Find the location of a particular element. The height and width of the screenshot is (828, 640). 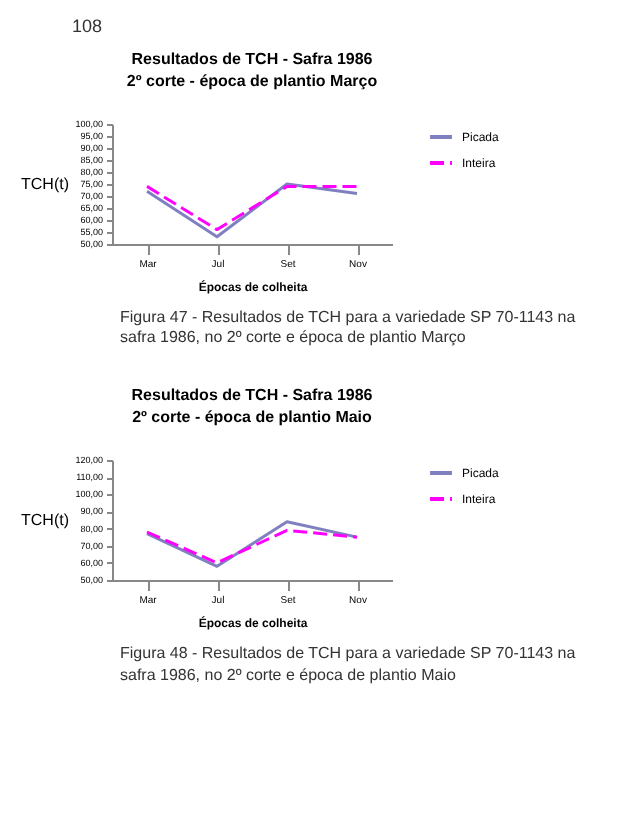

text: Figura 48 - Resultados de TCH para a variedade SP 70-1143 na safra 1986, no 2º corte e época de plantio Maio is located at coordinates (348, 665).